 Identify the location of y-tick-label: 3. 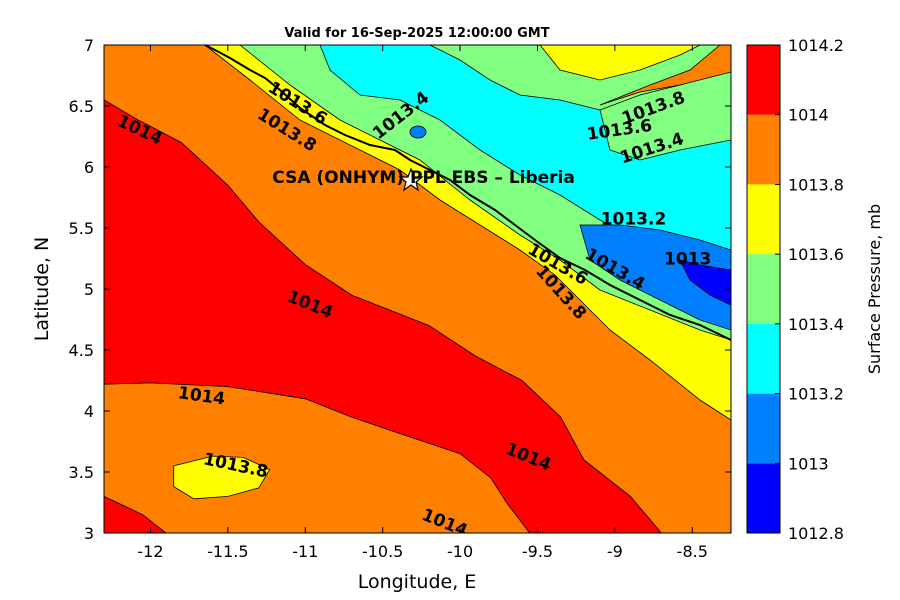
(89, 533).